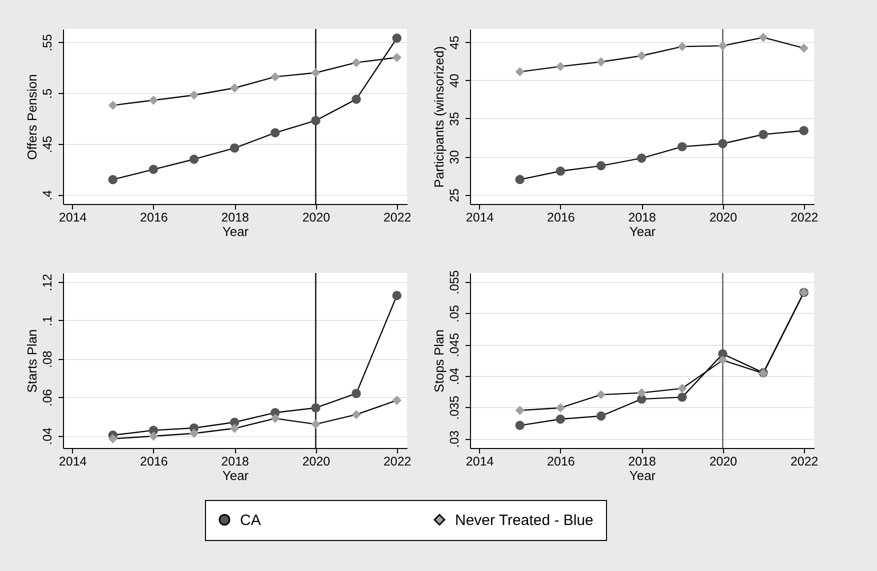 This screenshot has height=571, width=877. What do you see at coordinates (455, 195) in the screenshot?
I see `y-tick-label: 25` at bounding box center [455, 195].